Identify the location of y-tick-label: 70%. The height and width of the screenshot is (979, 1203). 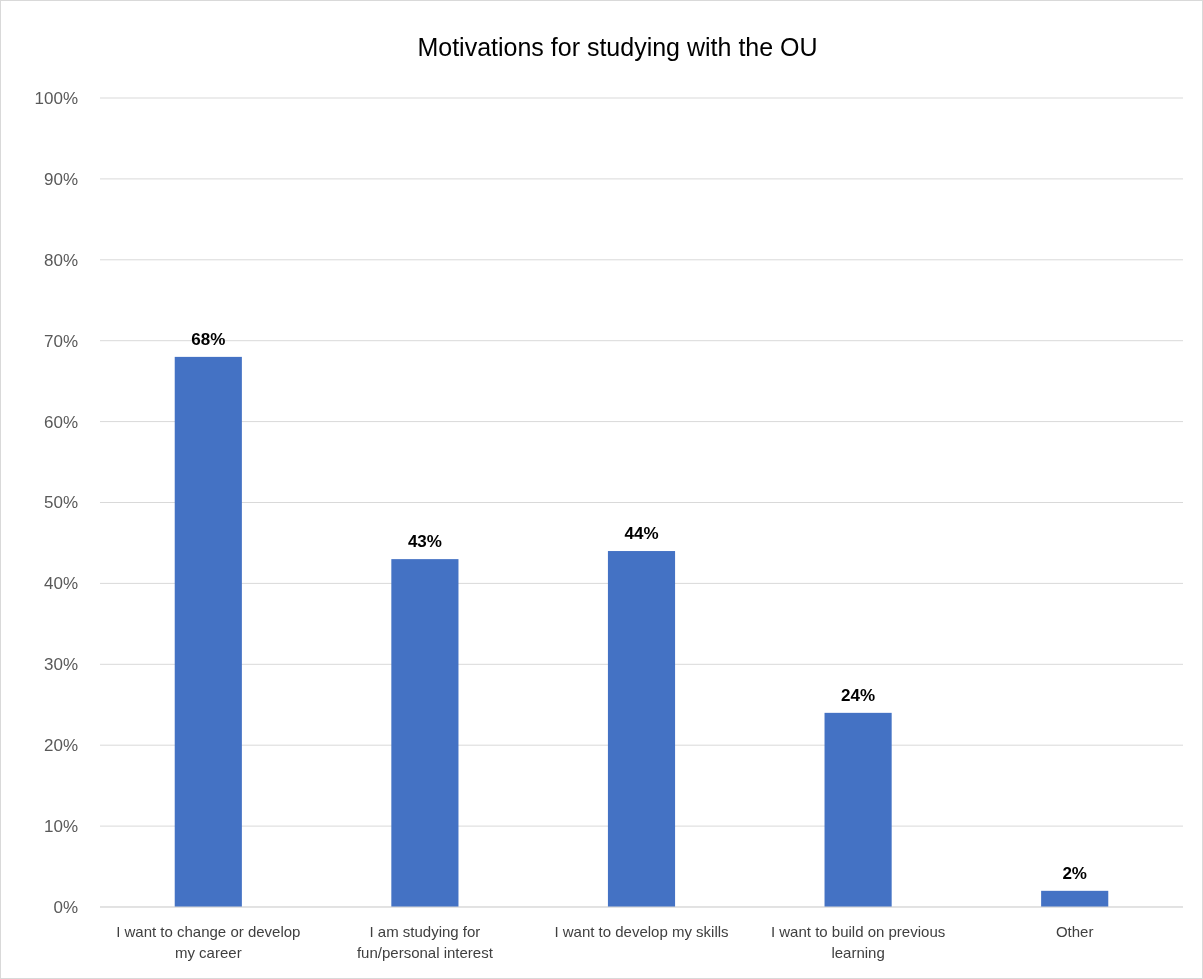
(60, 341).